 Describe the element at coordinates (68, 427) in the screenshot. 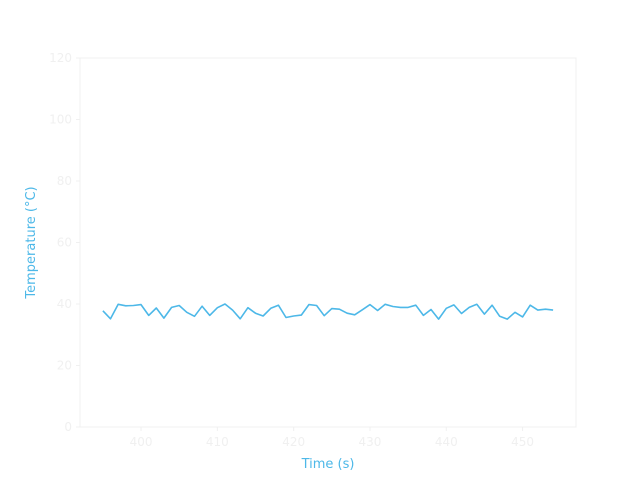

I see `y-tick-label: 0` at that location.